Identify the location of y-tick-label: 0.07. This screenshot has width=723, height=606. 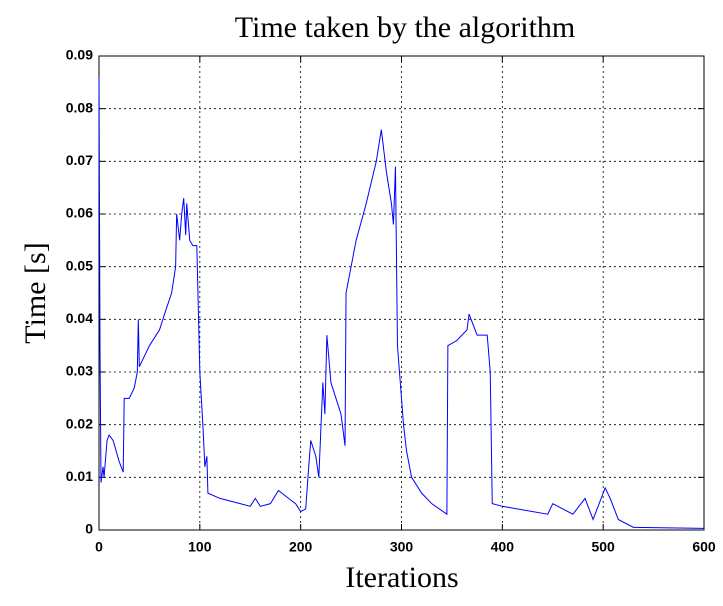
(79, 160).